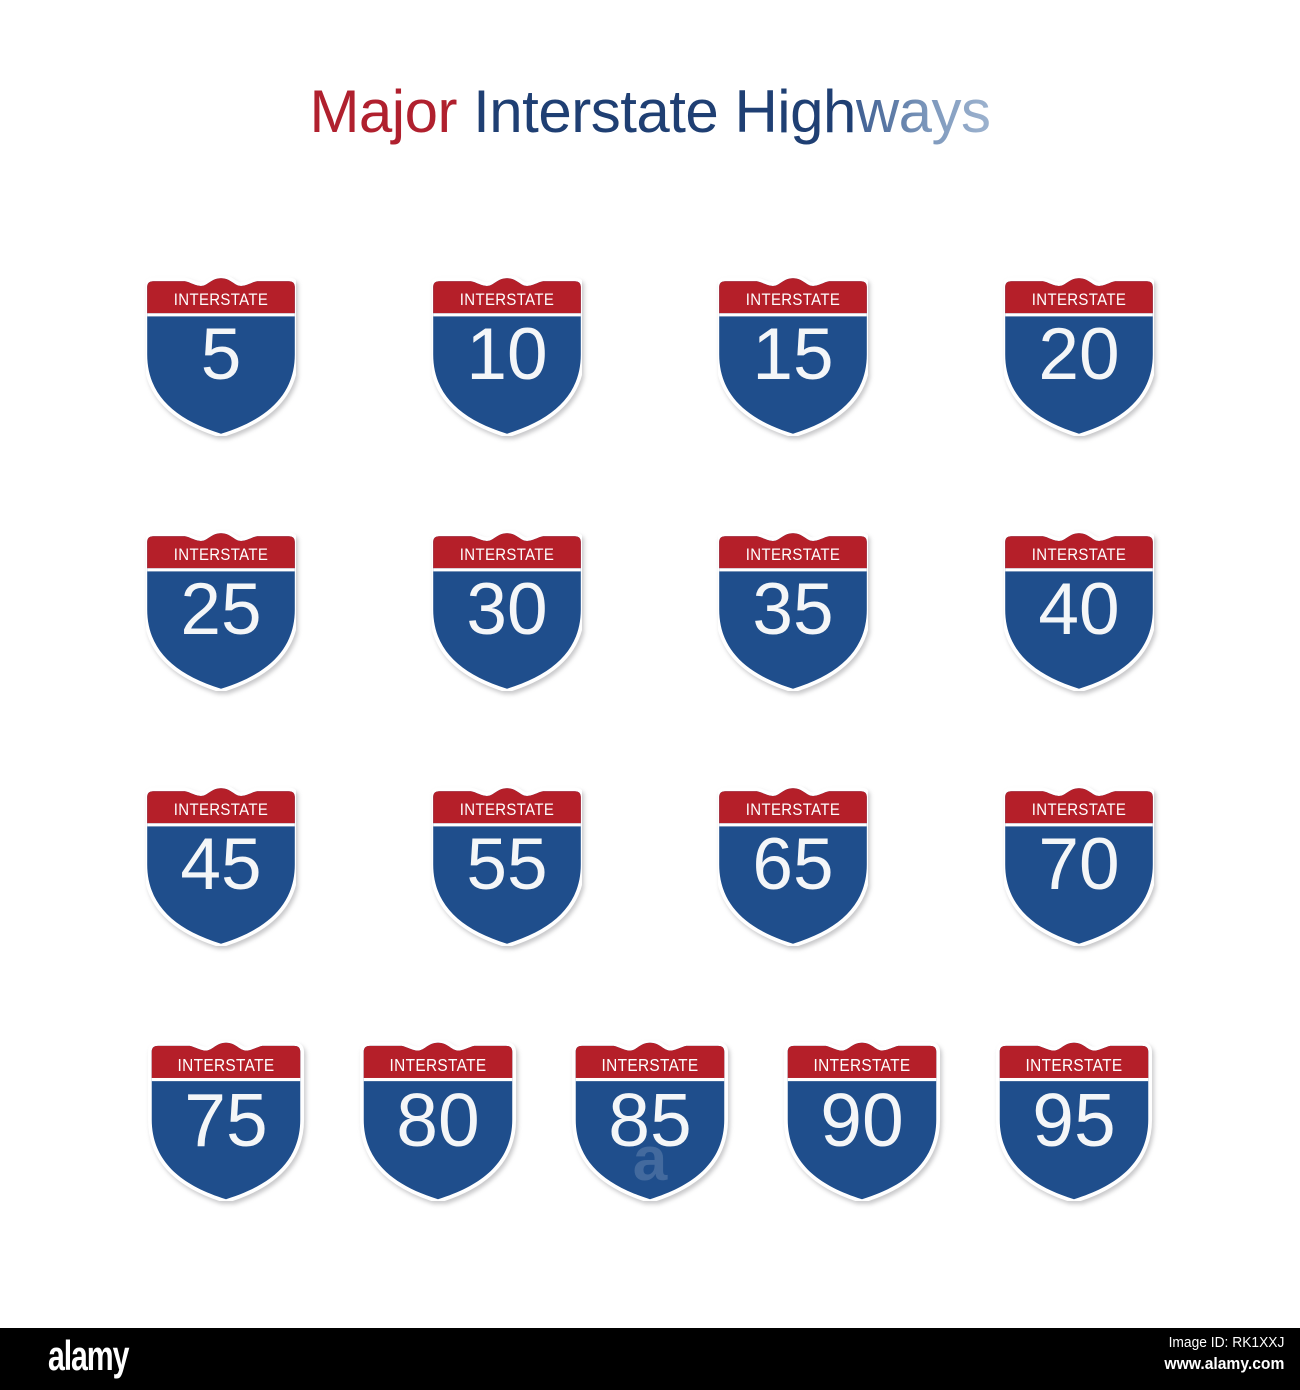 The height and width of the screenshot is (1390, 1300). Describe the element at coordinates (226, 1121) in the screenshot. I see `interstate-shield-75: INTERSTATE 75` at that location.